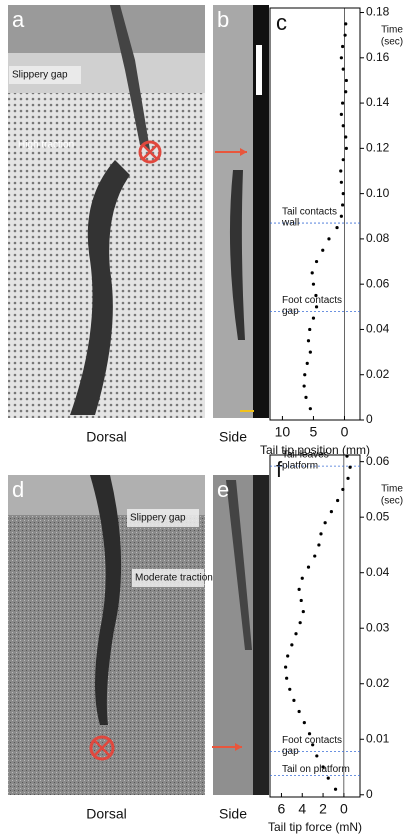  What do you see at coordinates (281, 22) in the screenshot?
I see `panel-letter: c` at bounding box center [281, 22].